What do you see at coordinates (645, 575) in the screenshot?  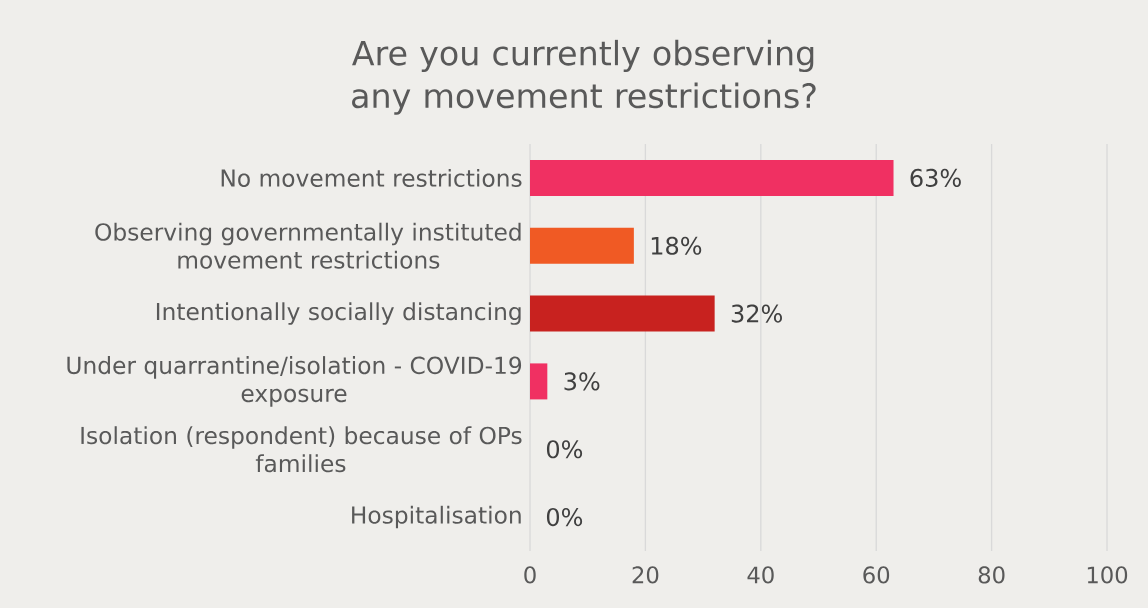 I see `x-tick-label: 20` at bounding box center [645, 575].